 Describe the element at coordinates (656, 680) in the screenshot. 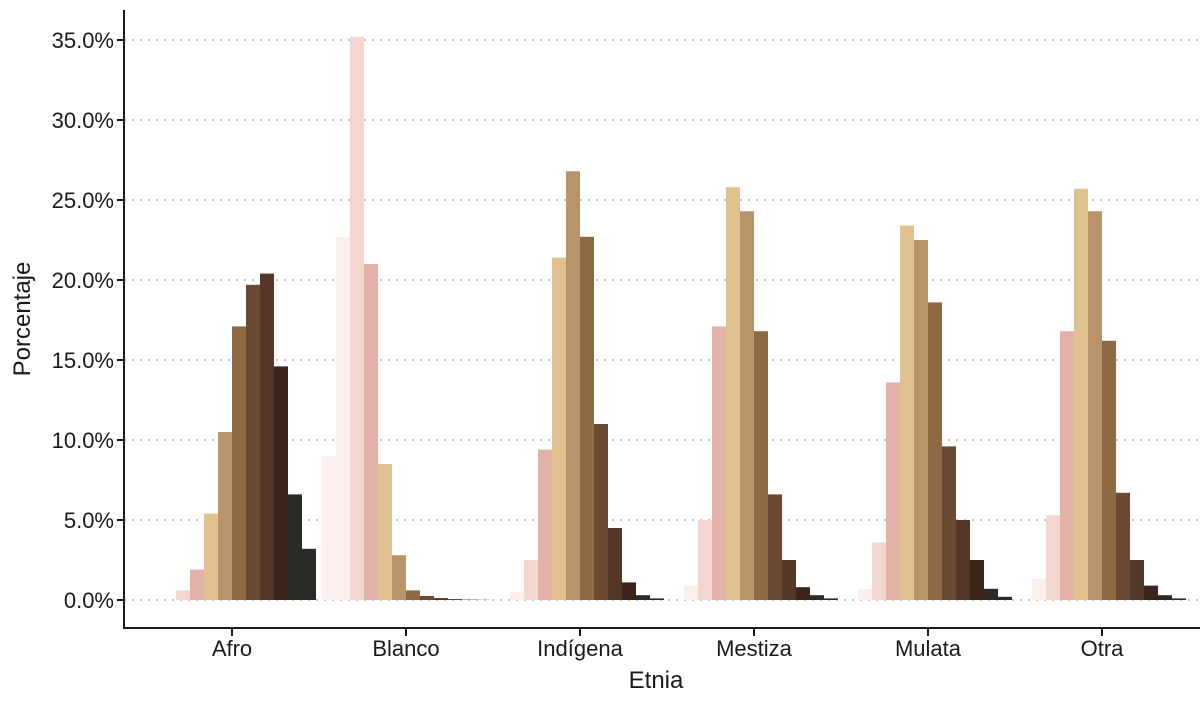

I see `x-axis-title: Etnia` at that location.